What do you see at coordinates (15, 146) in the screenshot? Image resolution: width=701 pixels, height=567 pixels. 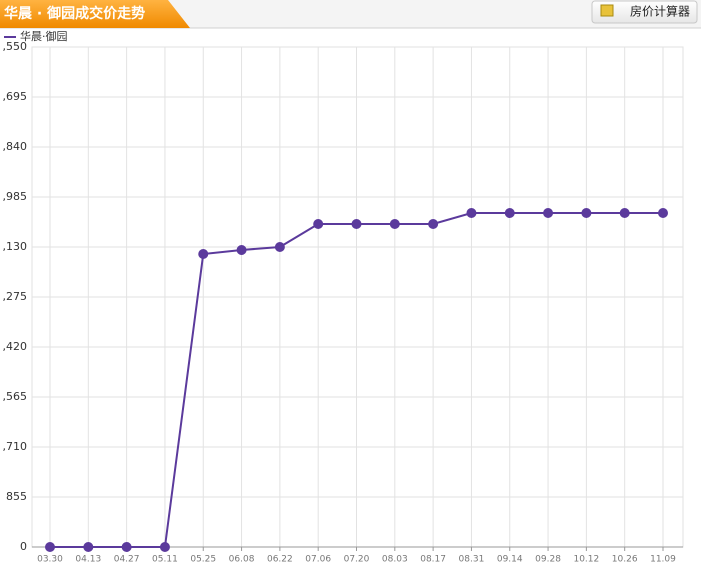 I see `y-tick-label: ,840` at bounding box center [15, 146].